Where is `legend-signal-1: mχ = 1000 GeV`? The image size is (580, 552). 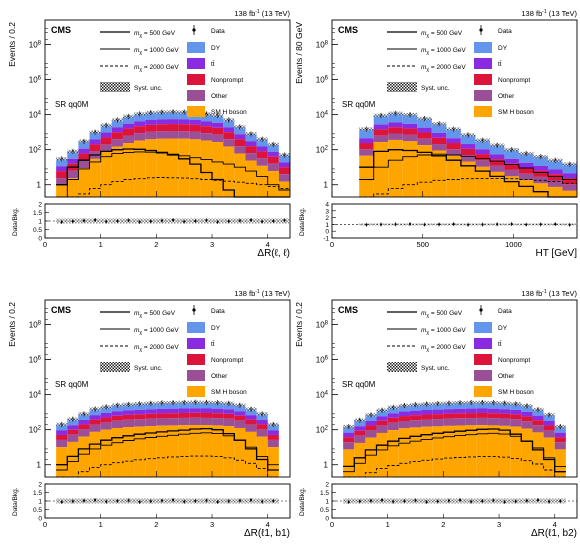
legend-signal-1: mχ = 1000 GeV is located at coordinates (156, 331).